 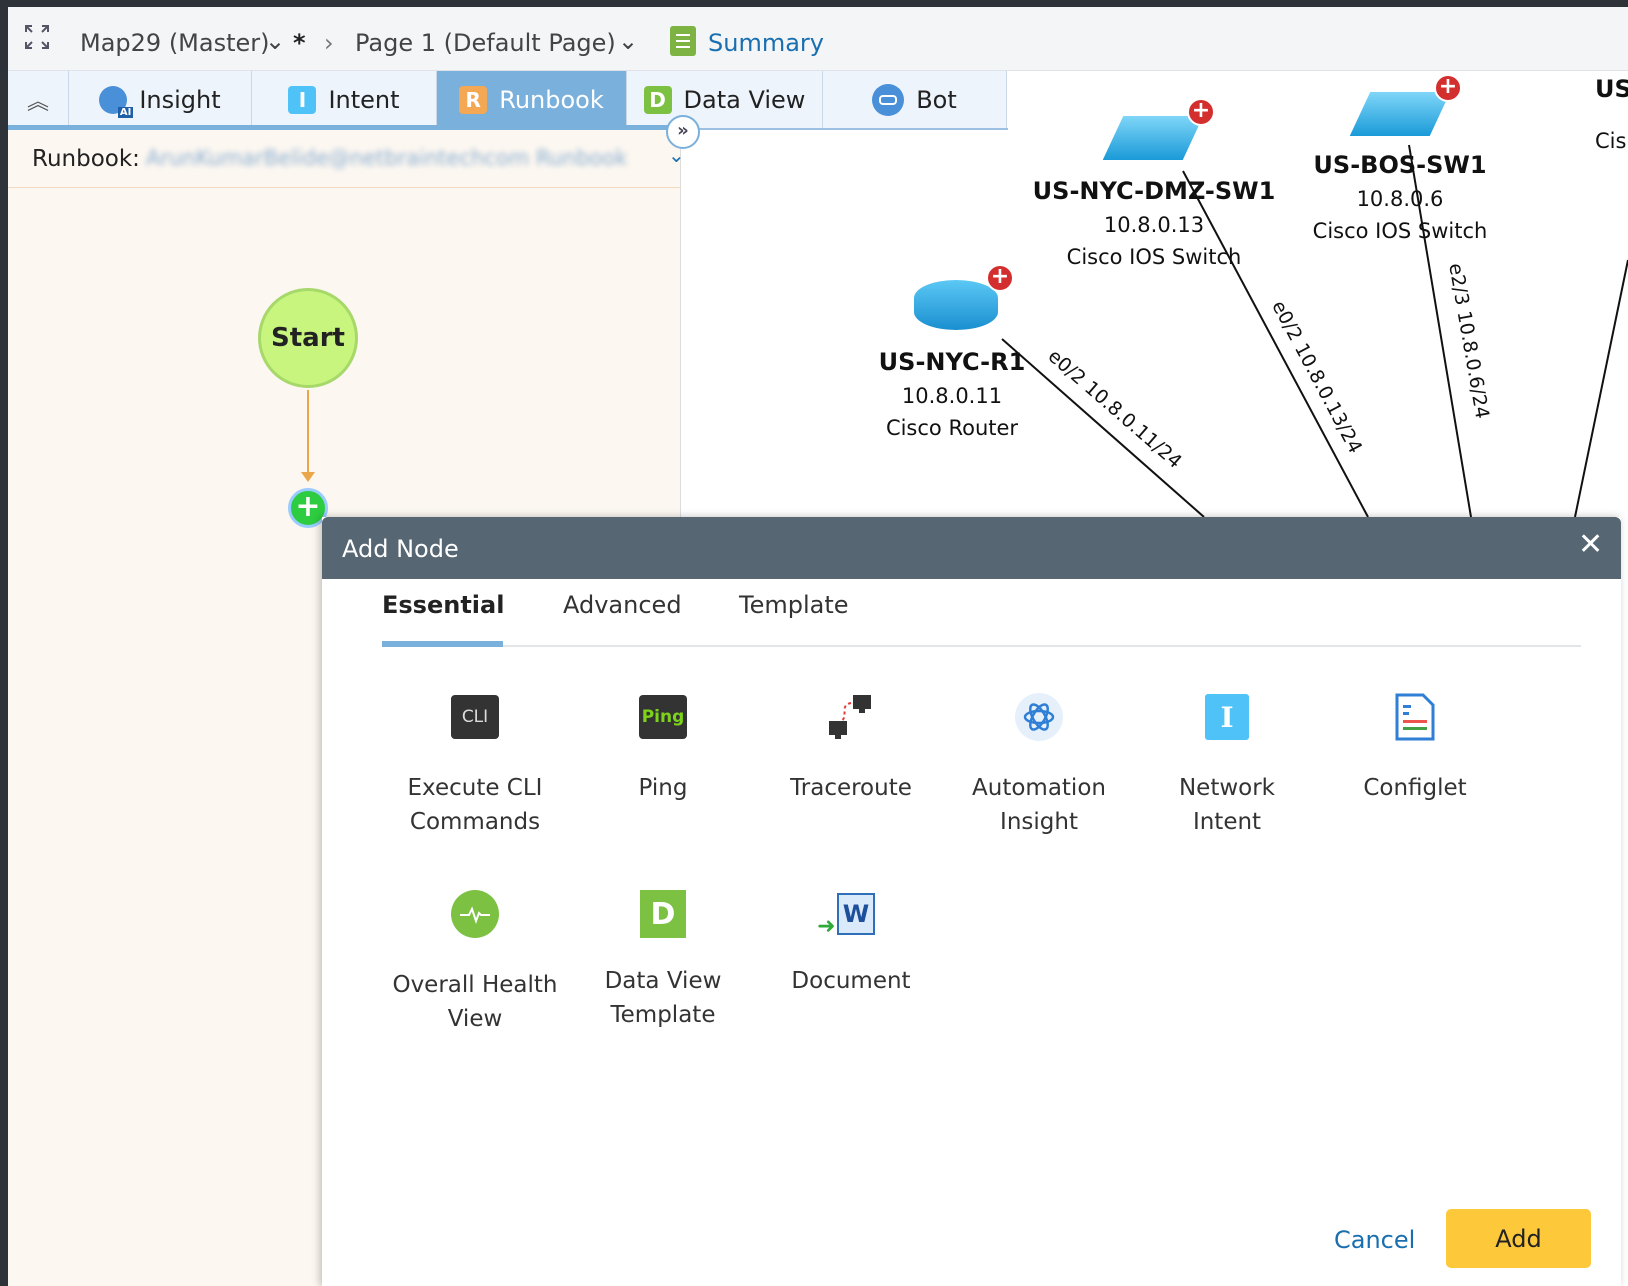 What do you see at coordinates (475, 961) in the screenshot?
I see `node-overall-health-view: Overall Health View` at bounding box center [475, 961].